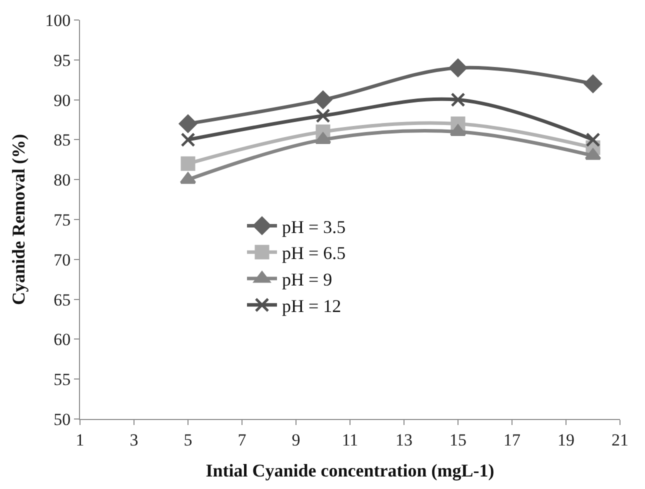 This screenshot has width=645, height=489. Describe the element at coordinates (620, 440) in the screenshot. I see `x-tick-label: 21` at that location.